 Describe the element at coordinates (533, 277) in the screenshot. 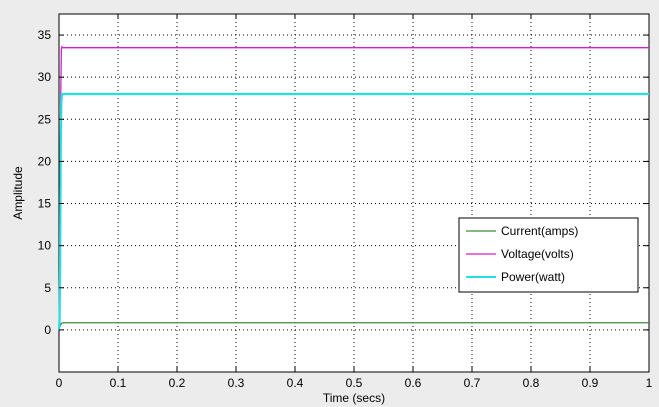

I see `legend-label: Power(watt)` at that location.